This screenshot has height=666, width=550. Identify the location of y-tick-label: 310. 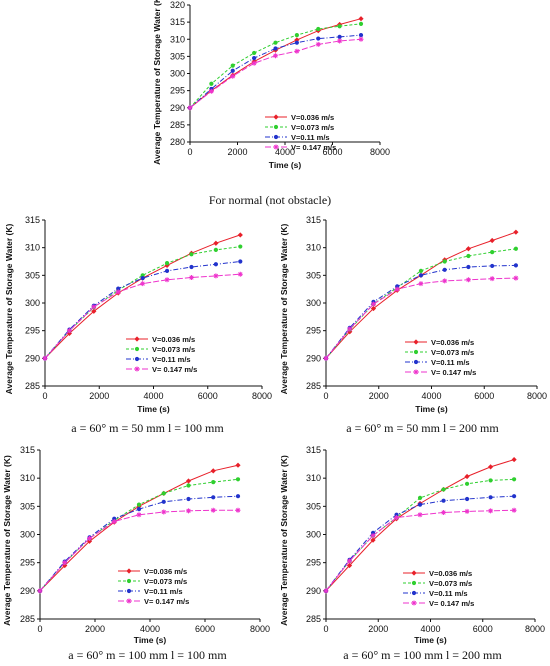
(313, 478).